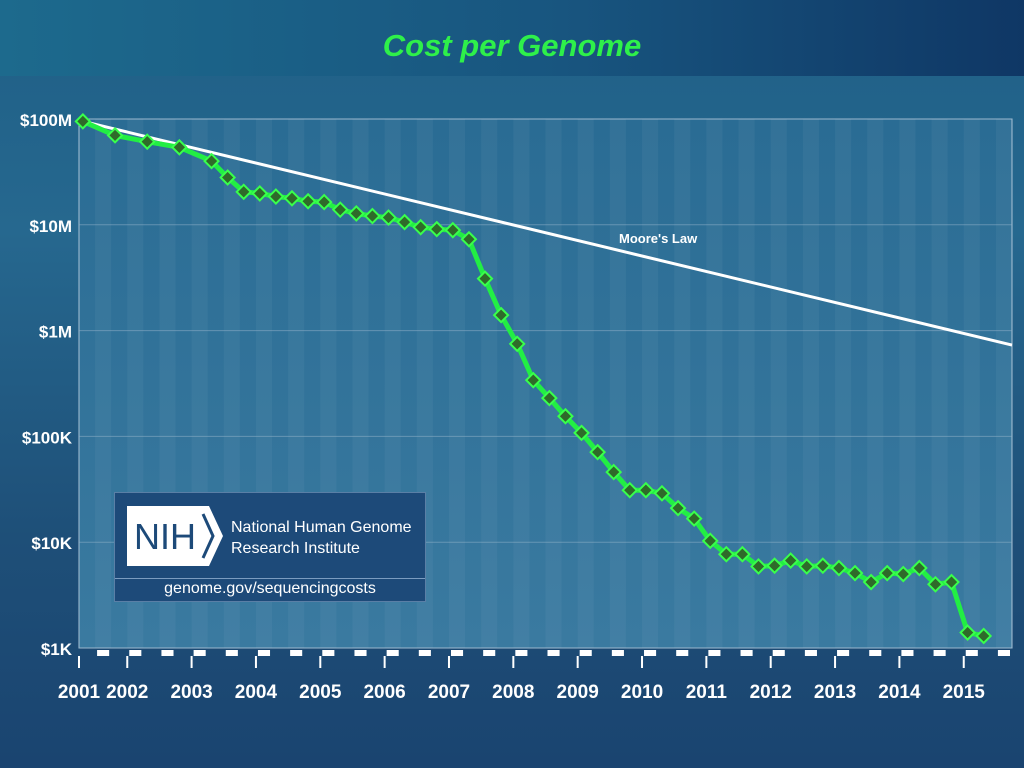 This screenshot has width=1024, height=768. I want to click on x-tick-label: 2015, so click(964, 692).